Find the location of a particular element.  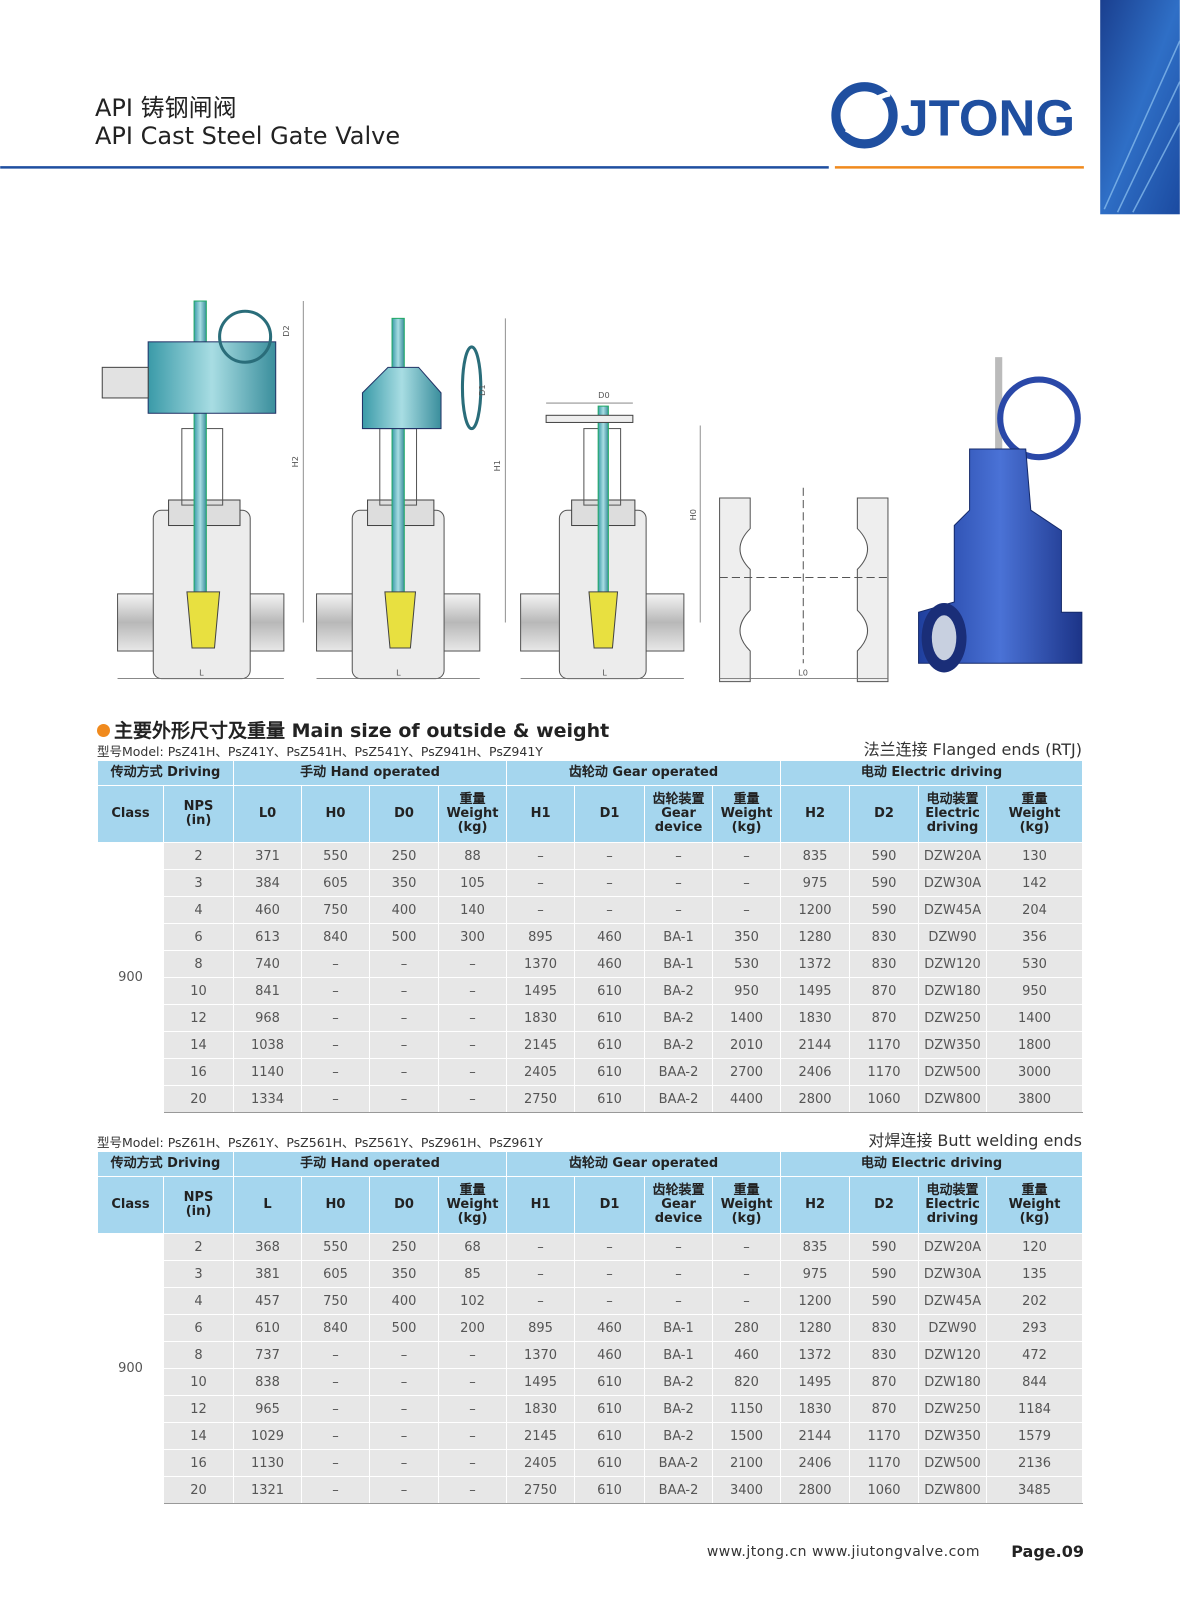

cell: 740 is located at coordinates (267, 964).